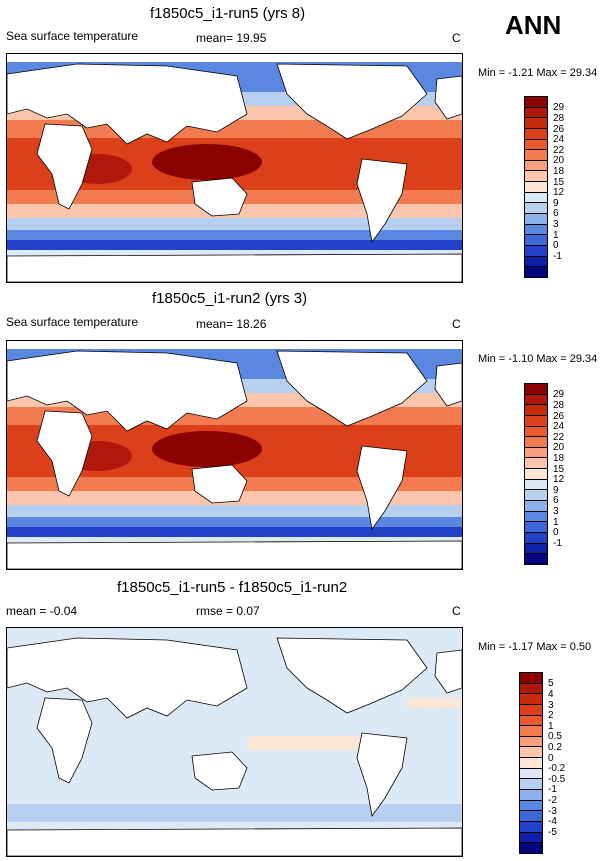  Describe the element at coordinates (456, 38) in the screenshot. I see `panel1-units: C` at that location.